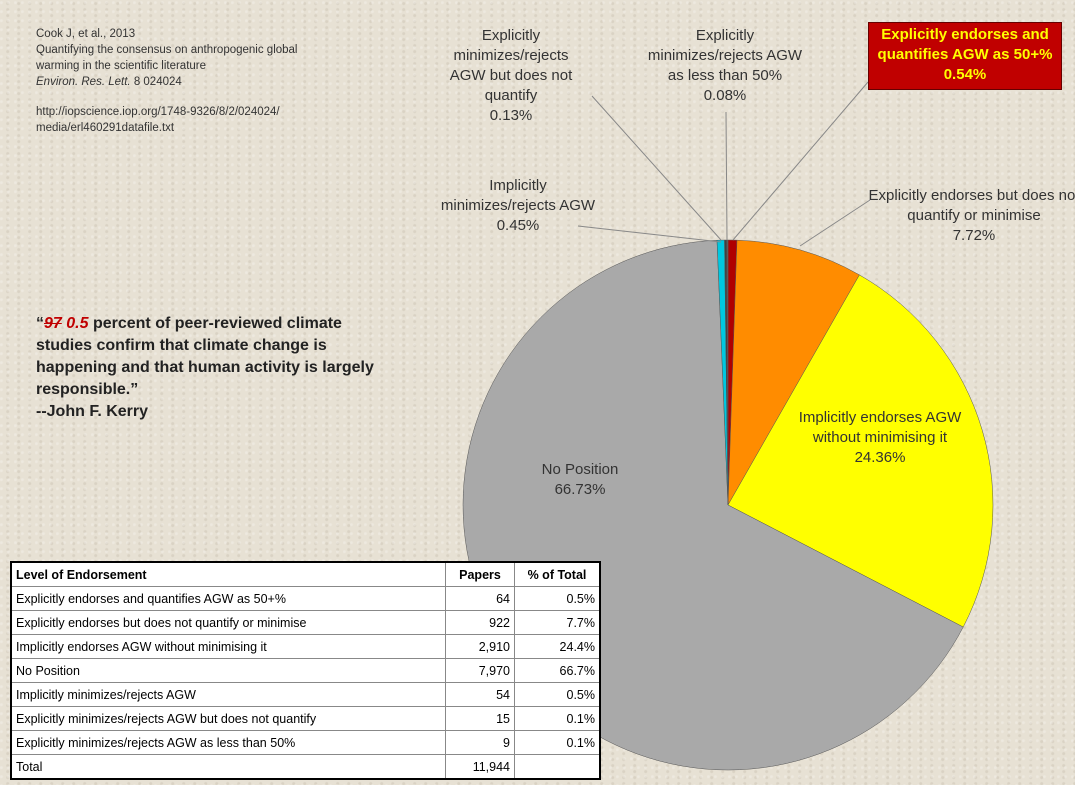 This screenshot has height=785, width=1075. What do you see at coordinates (511, 115) in the screenshot?
I see `slice-value: 0.13%` at bounding box center [511, 115].